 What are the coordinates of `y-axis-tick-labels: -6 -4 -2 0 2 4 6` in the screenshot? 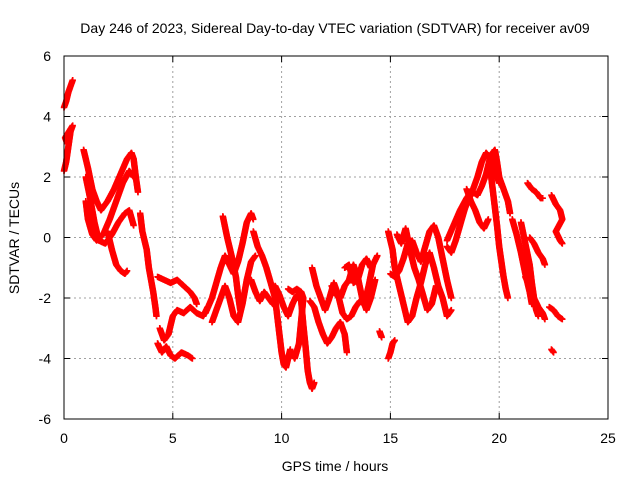 It's located at (45, 237).